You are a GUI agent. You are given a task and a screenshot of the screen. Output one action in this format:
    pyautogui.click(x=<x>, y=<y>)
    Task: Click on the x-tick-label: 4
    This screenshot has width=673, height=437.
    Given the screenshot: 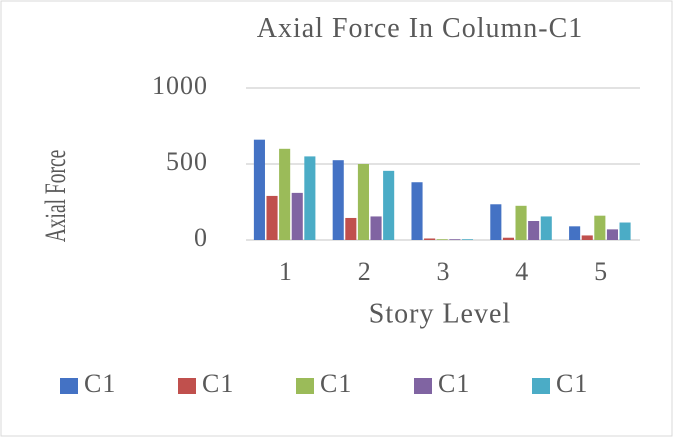 What is the action you would take?
    pyautogui.click(x=521, y=271)
    